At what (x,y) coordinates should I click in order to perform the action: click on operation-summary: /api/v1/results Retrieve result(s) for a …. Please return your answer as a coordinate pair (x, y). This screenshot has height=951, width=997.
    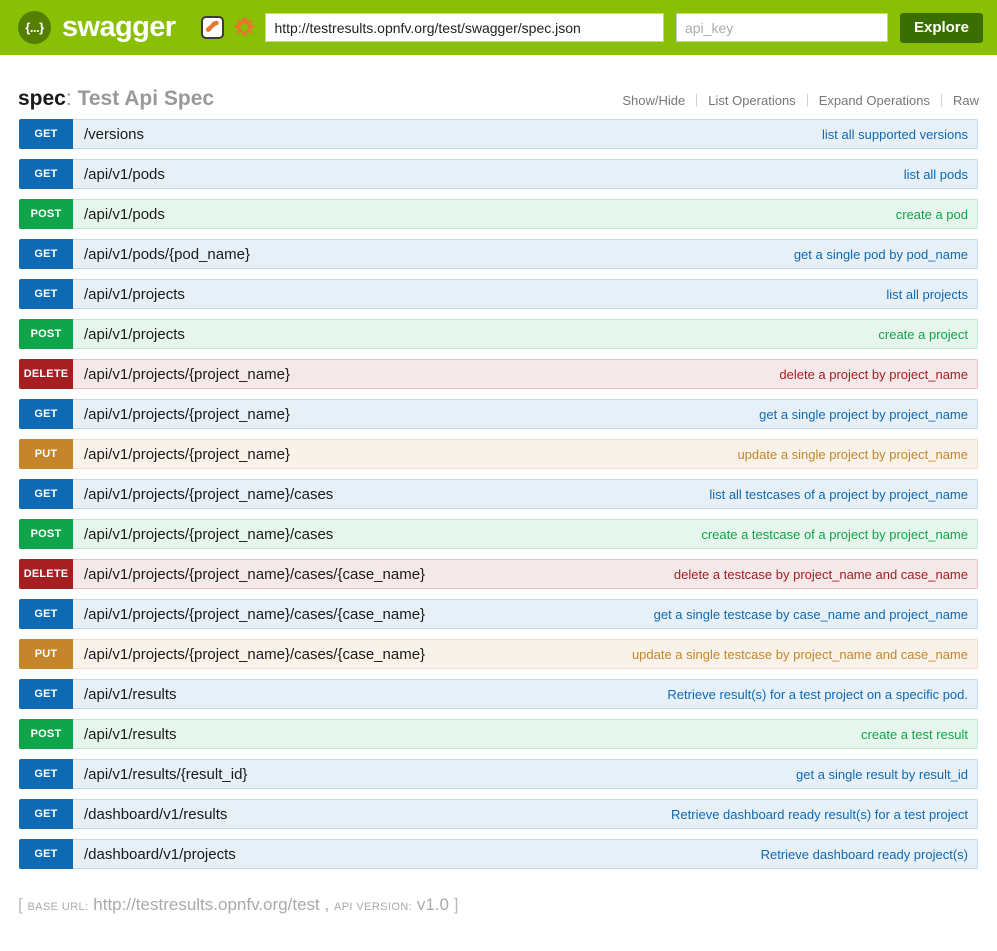
    Looking at the image, I should click on (525, 694).